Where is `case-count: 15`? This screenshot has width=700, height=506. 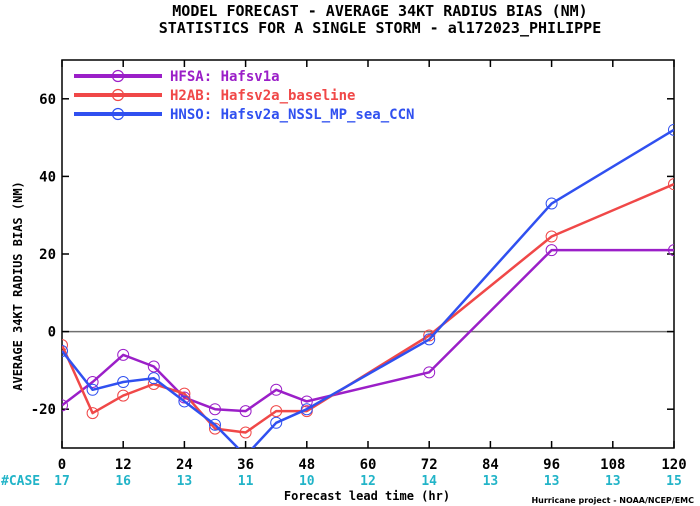 case-count: 15 is located at coordinates (674, 481).